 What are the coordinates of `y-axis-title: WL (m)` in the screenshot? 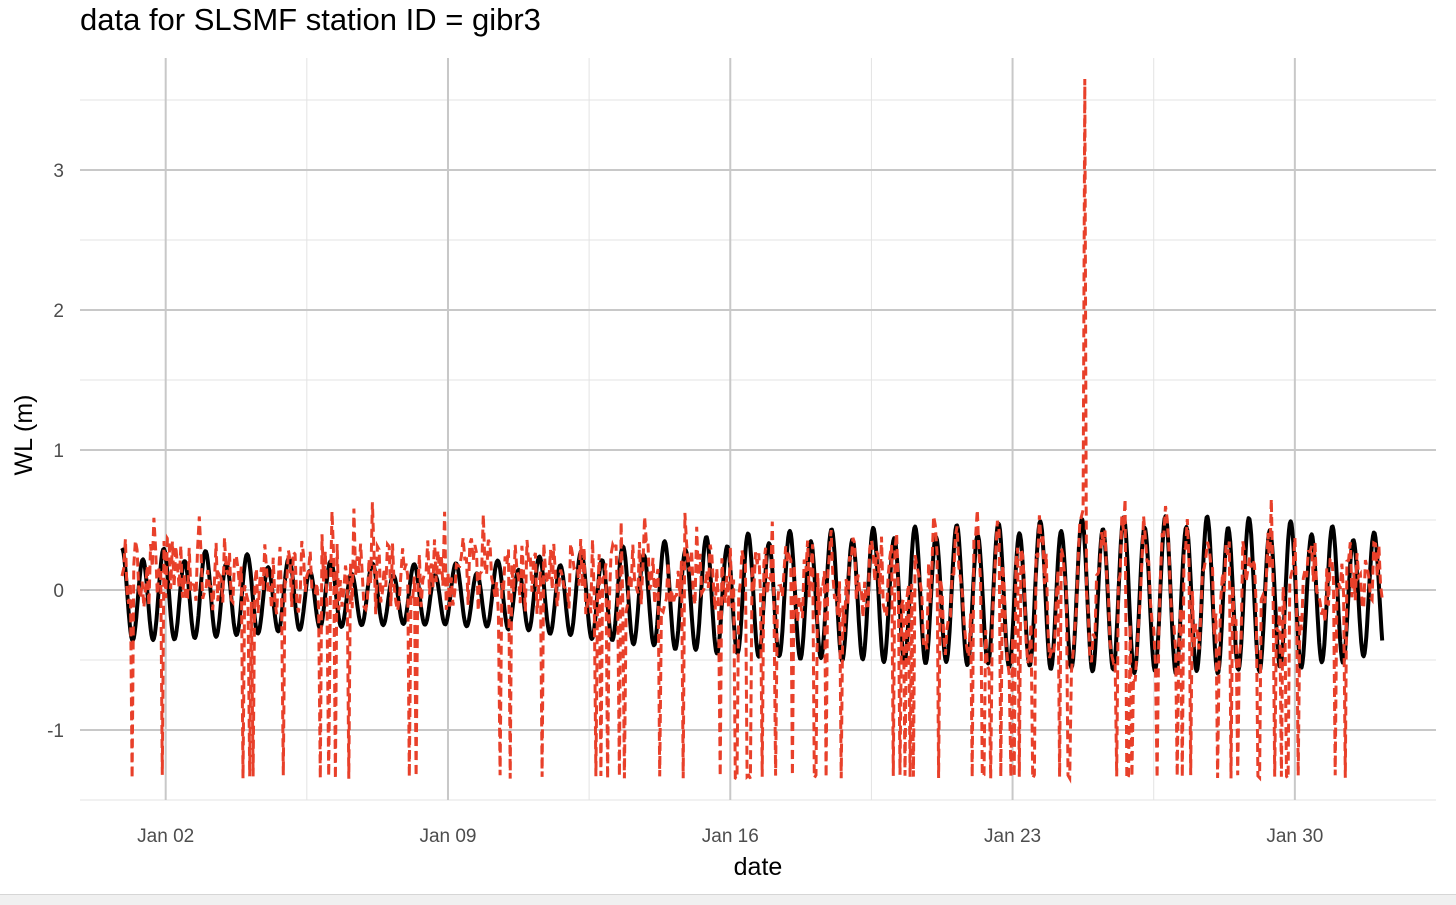 It's located at (24, 435).